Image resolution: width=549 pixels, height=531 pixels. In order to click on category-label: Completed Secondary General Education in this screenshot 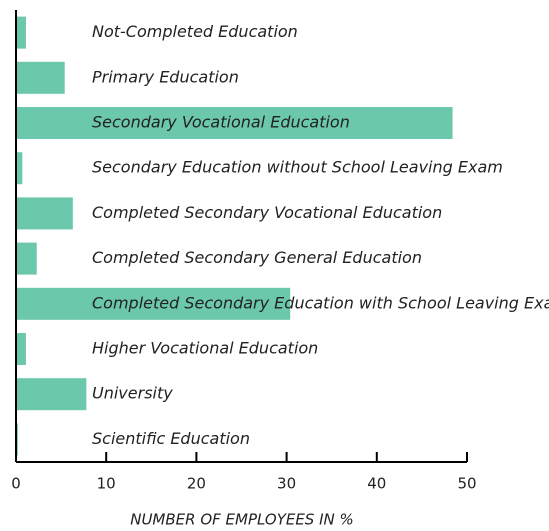, I will do `click(257, 257)`.